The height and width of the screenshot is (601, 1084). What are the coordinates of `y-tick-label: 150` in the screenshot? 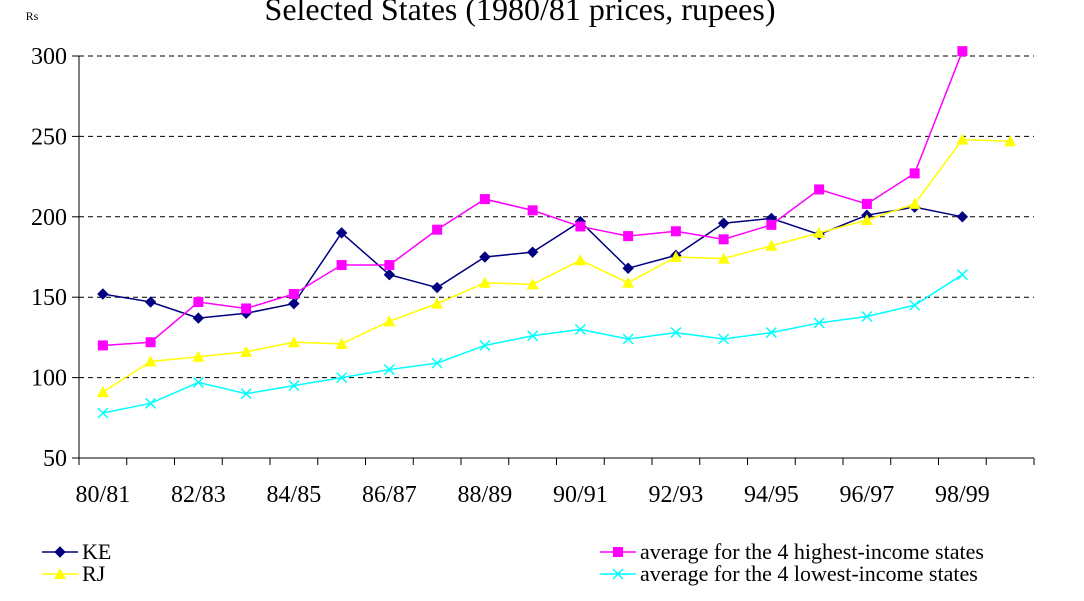 It's located at (49, 298).